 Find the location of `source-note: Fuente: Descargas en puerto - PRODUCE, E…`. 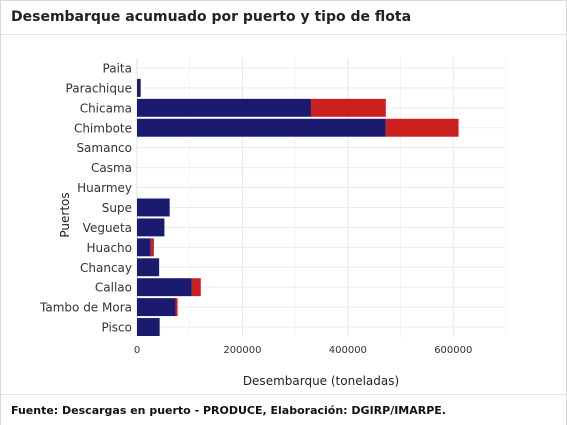

source-note: Fuente: Descargas en puerto - PRODUCE, E… is located at coordinates (228, 410).